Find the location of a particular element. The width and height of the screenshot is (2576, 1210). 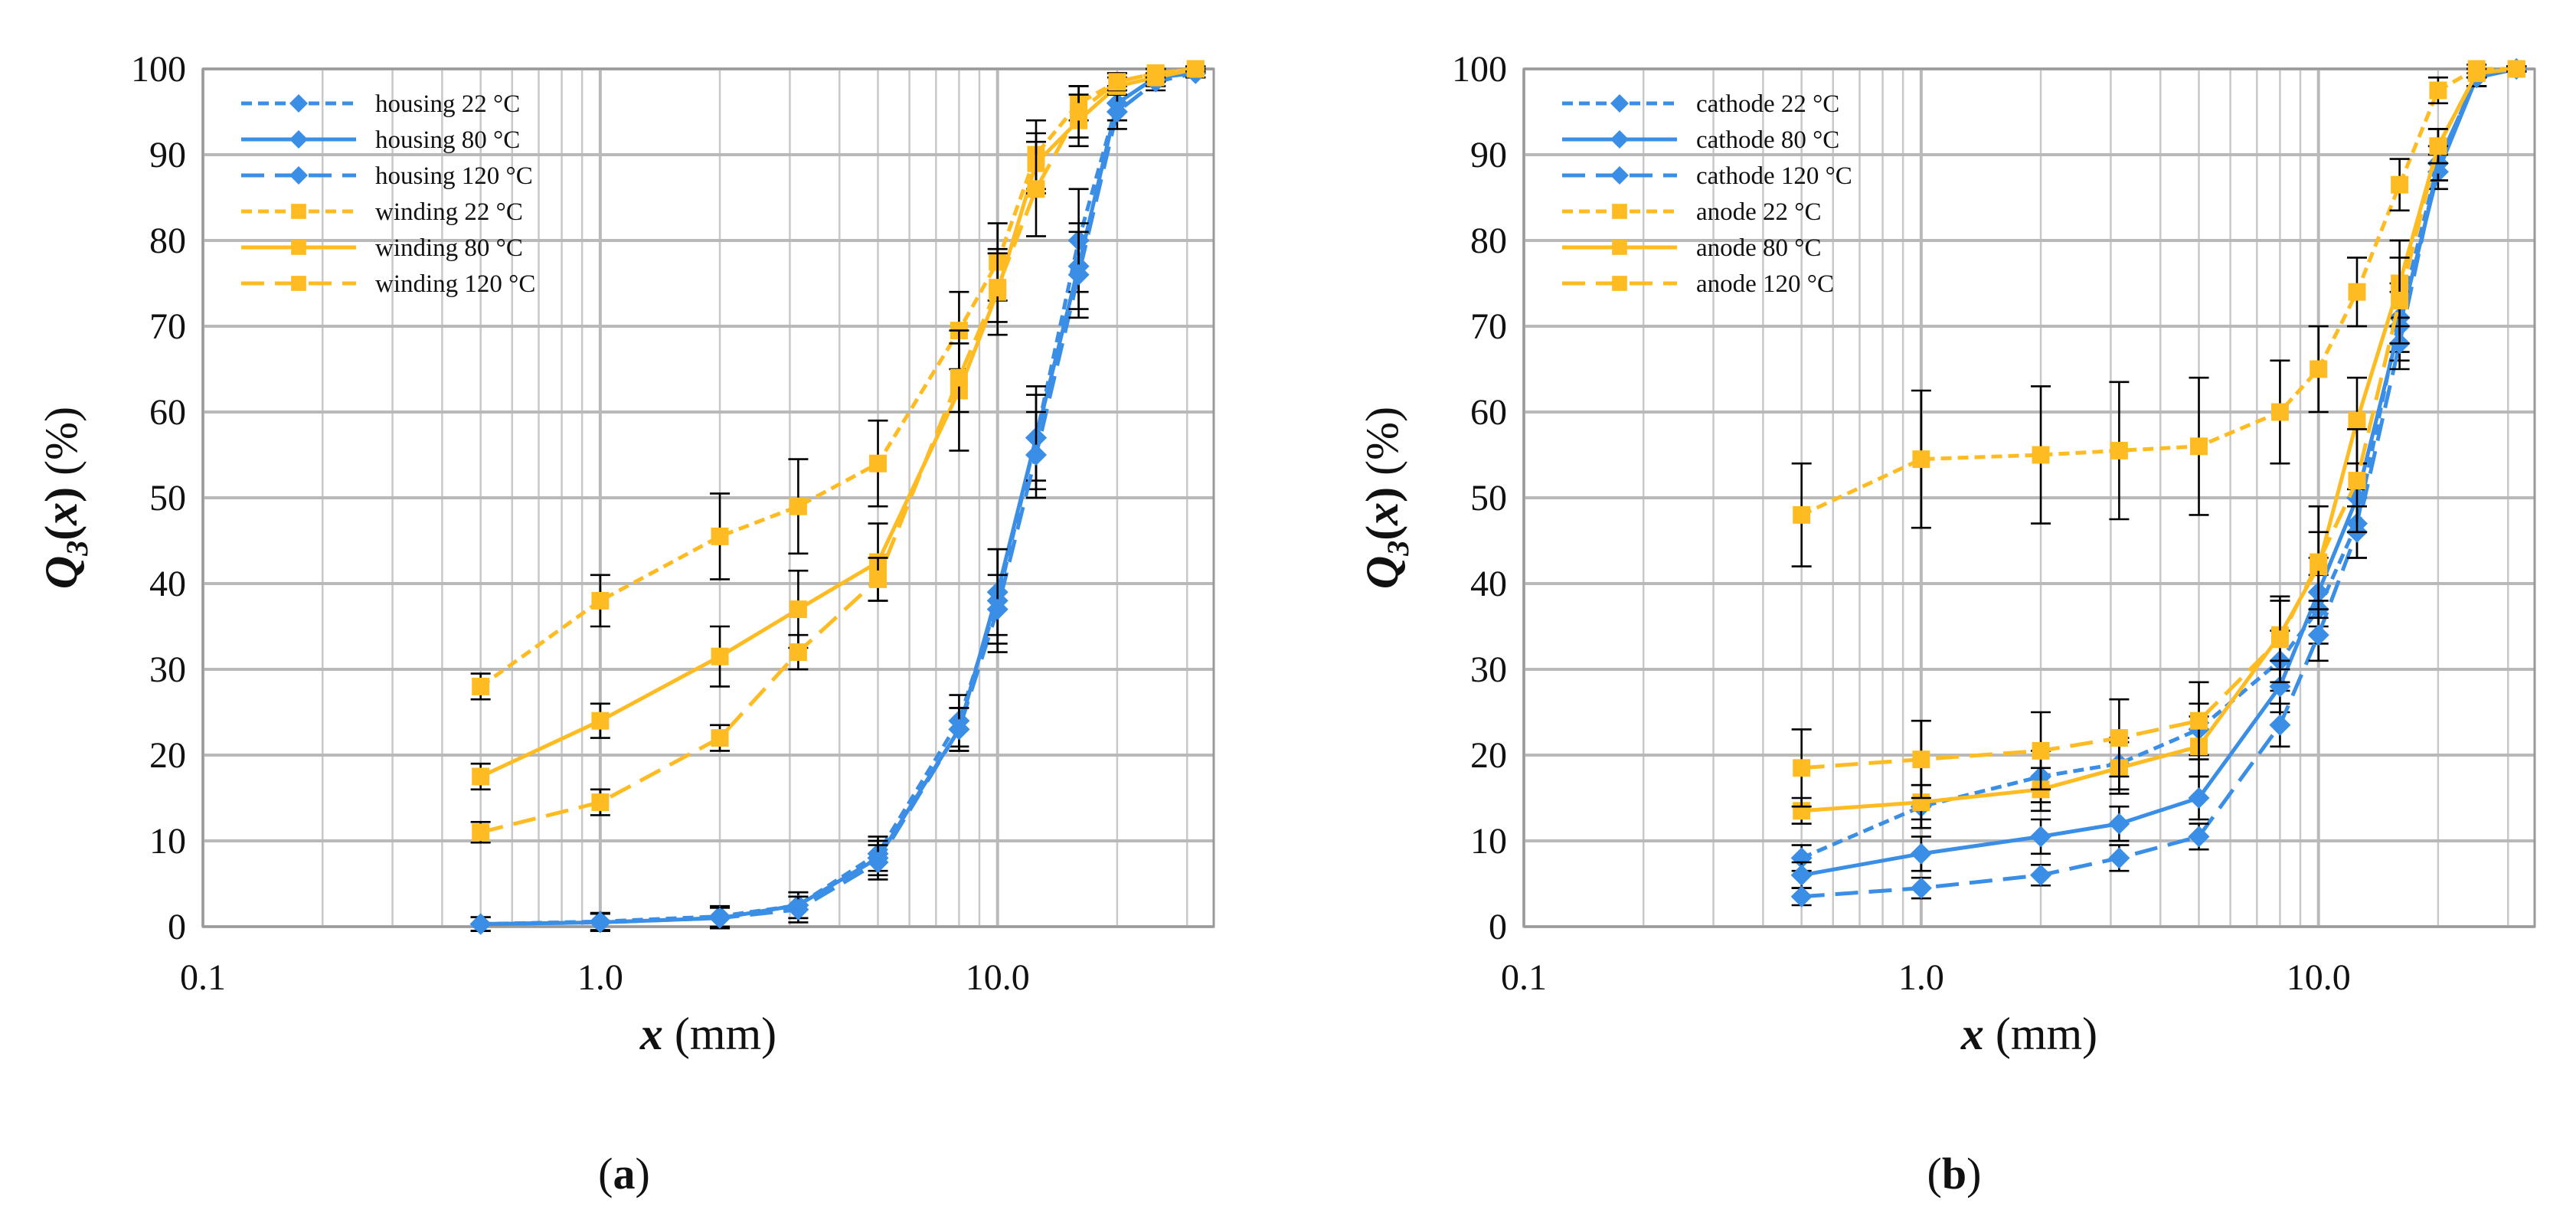

y-tick-label: 10 is located at coordinates (1488, 842).